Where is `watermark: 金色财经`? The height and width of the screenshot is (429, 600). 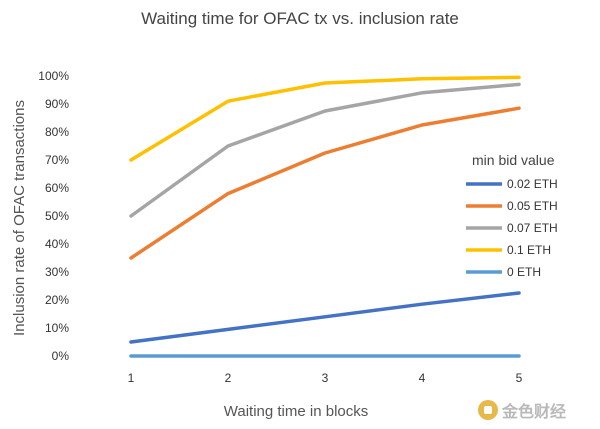
watermark: 金色财经 is located at coordinates (522, 410).